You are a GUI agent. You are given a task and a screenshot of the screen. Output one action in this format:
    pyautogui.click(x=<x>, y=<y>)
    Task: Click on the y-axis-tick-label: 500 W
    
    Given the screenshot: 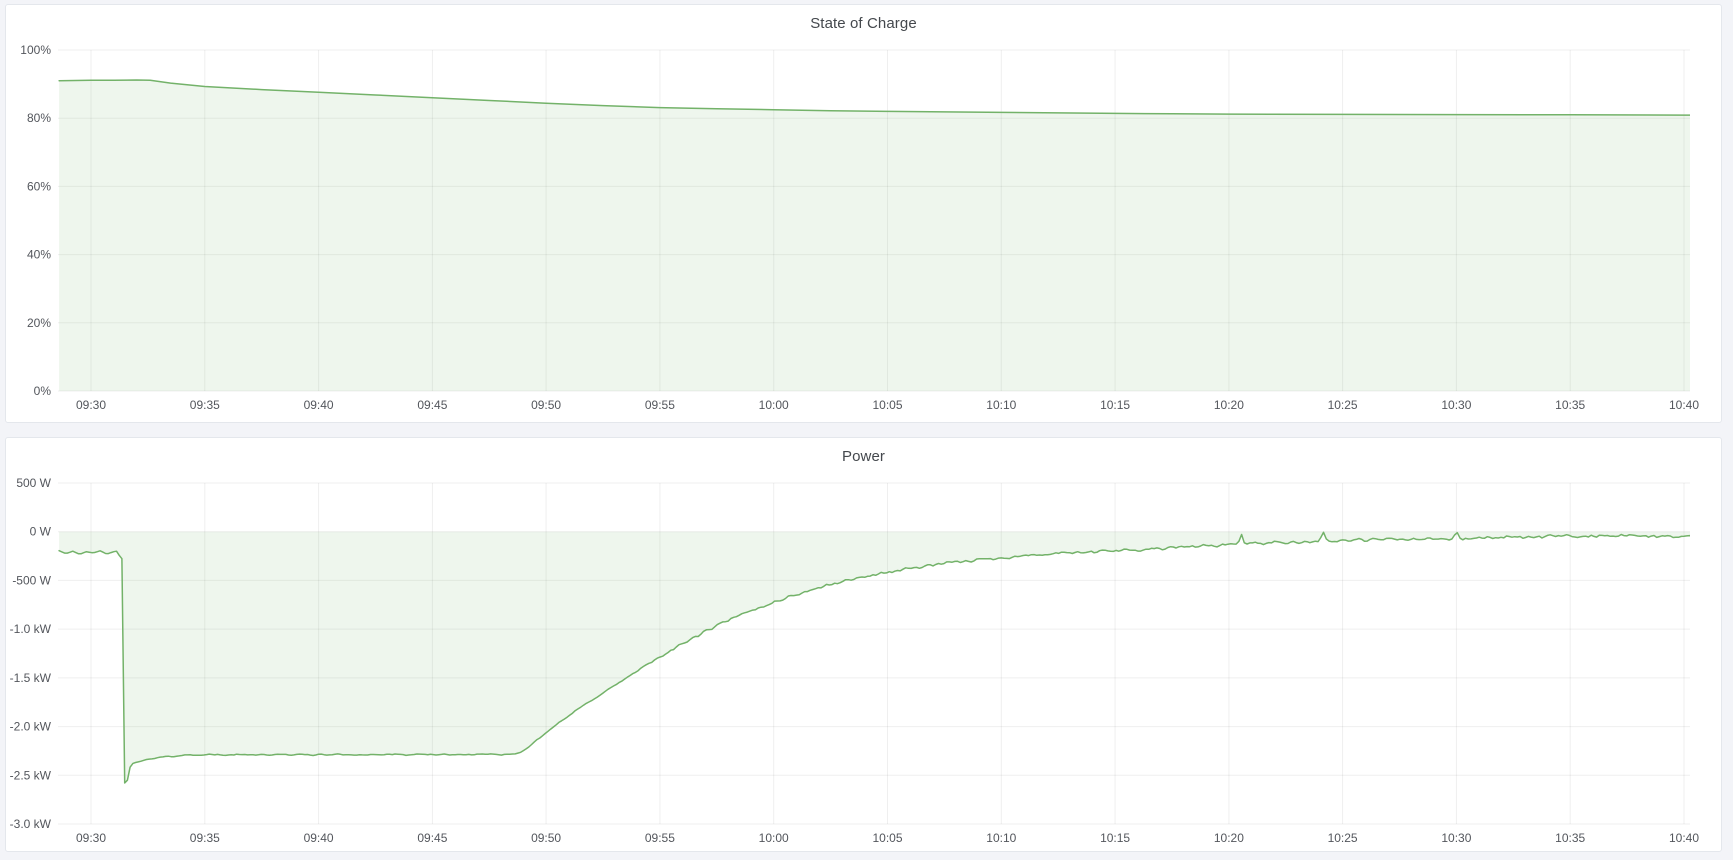 What is the action you would take?
    pyautogui.click(x=33, y=483)
    